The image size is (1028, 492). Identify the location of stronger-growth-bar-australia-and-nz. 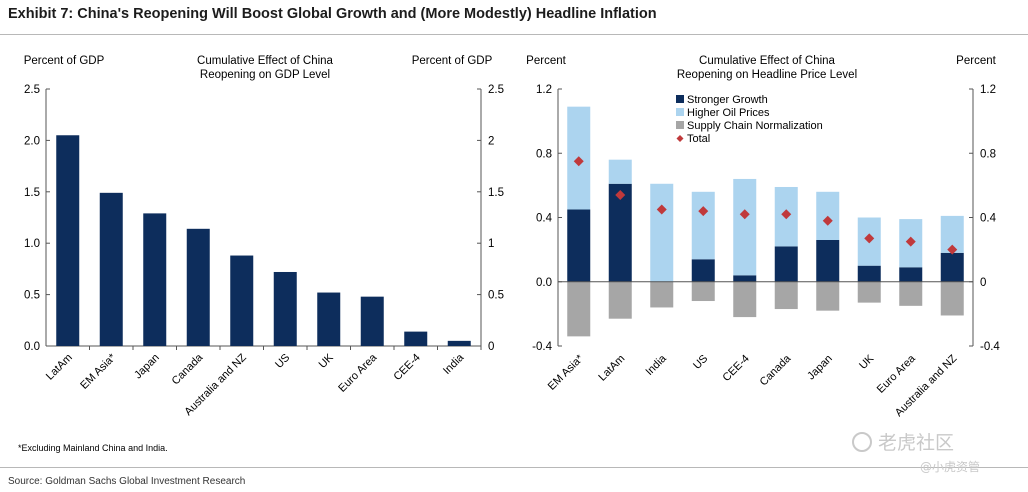
(952, 267).